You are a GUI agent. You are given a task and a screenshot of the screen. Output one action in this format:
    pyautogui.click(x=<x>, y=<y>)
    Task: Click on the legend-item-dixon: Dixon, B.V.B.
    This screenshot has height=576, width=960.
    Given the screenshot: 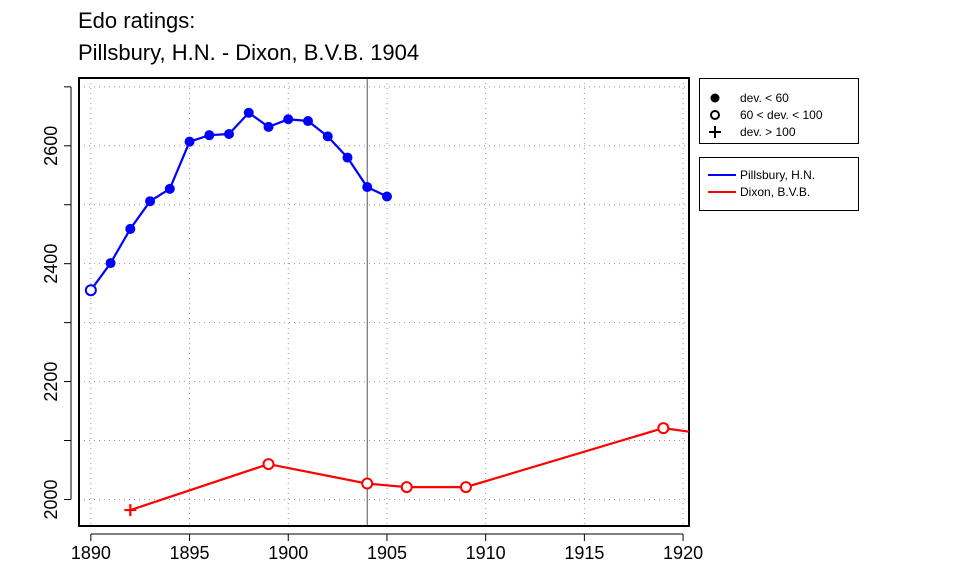 What is the action you would take?
    pyautogui.click(x=755, y=192)
    